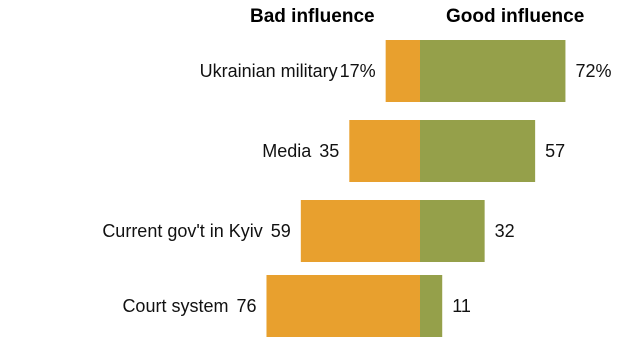 Image resolution: width=624 pixels, height=337 pixels. I want to click on bar-good-current-gov-t-in-kyiv, so click(452, 231).